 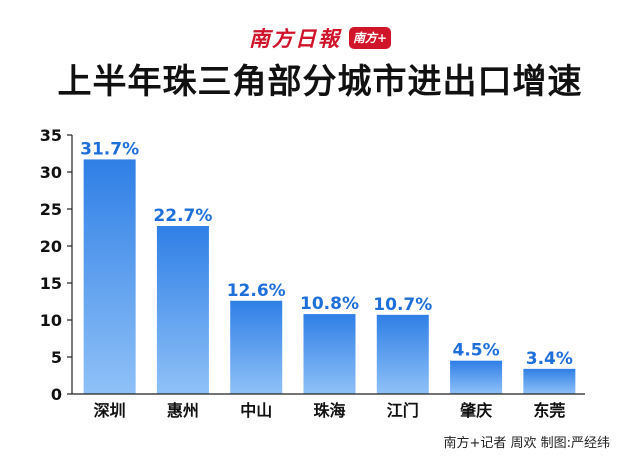 What do you see at coordinates (51, 135) in the screenshot?
I see `y-tick-label: 35` at bounding box center [51, 135].